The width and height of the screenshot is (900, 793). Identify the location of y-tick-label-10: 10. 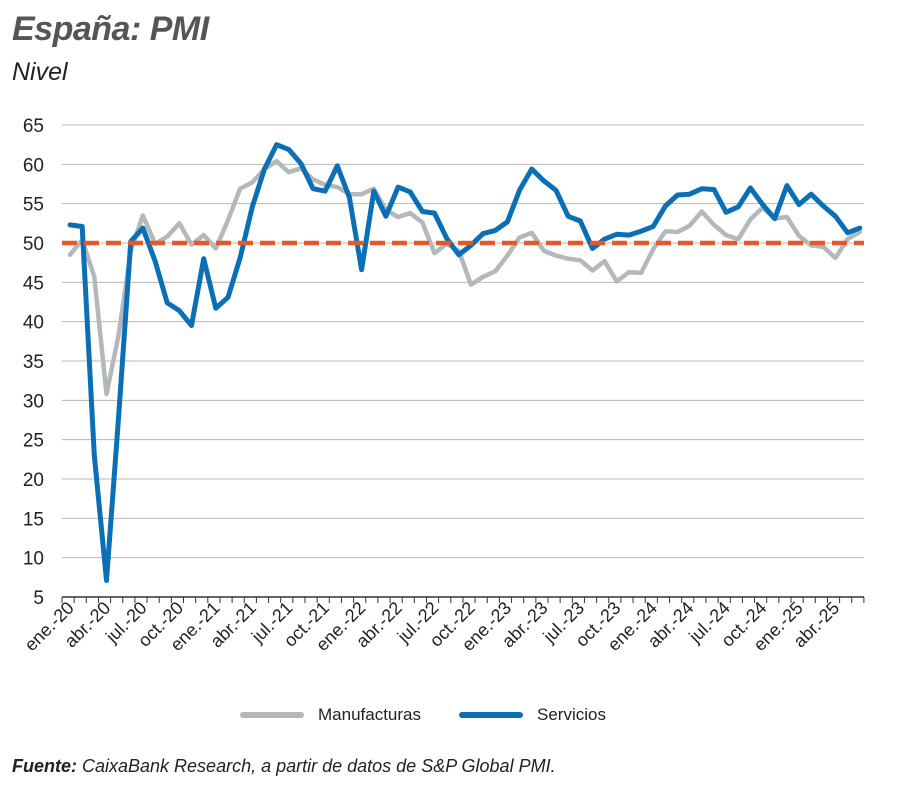
(33, 559).